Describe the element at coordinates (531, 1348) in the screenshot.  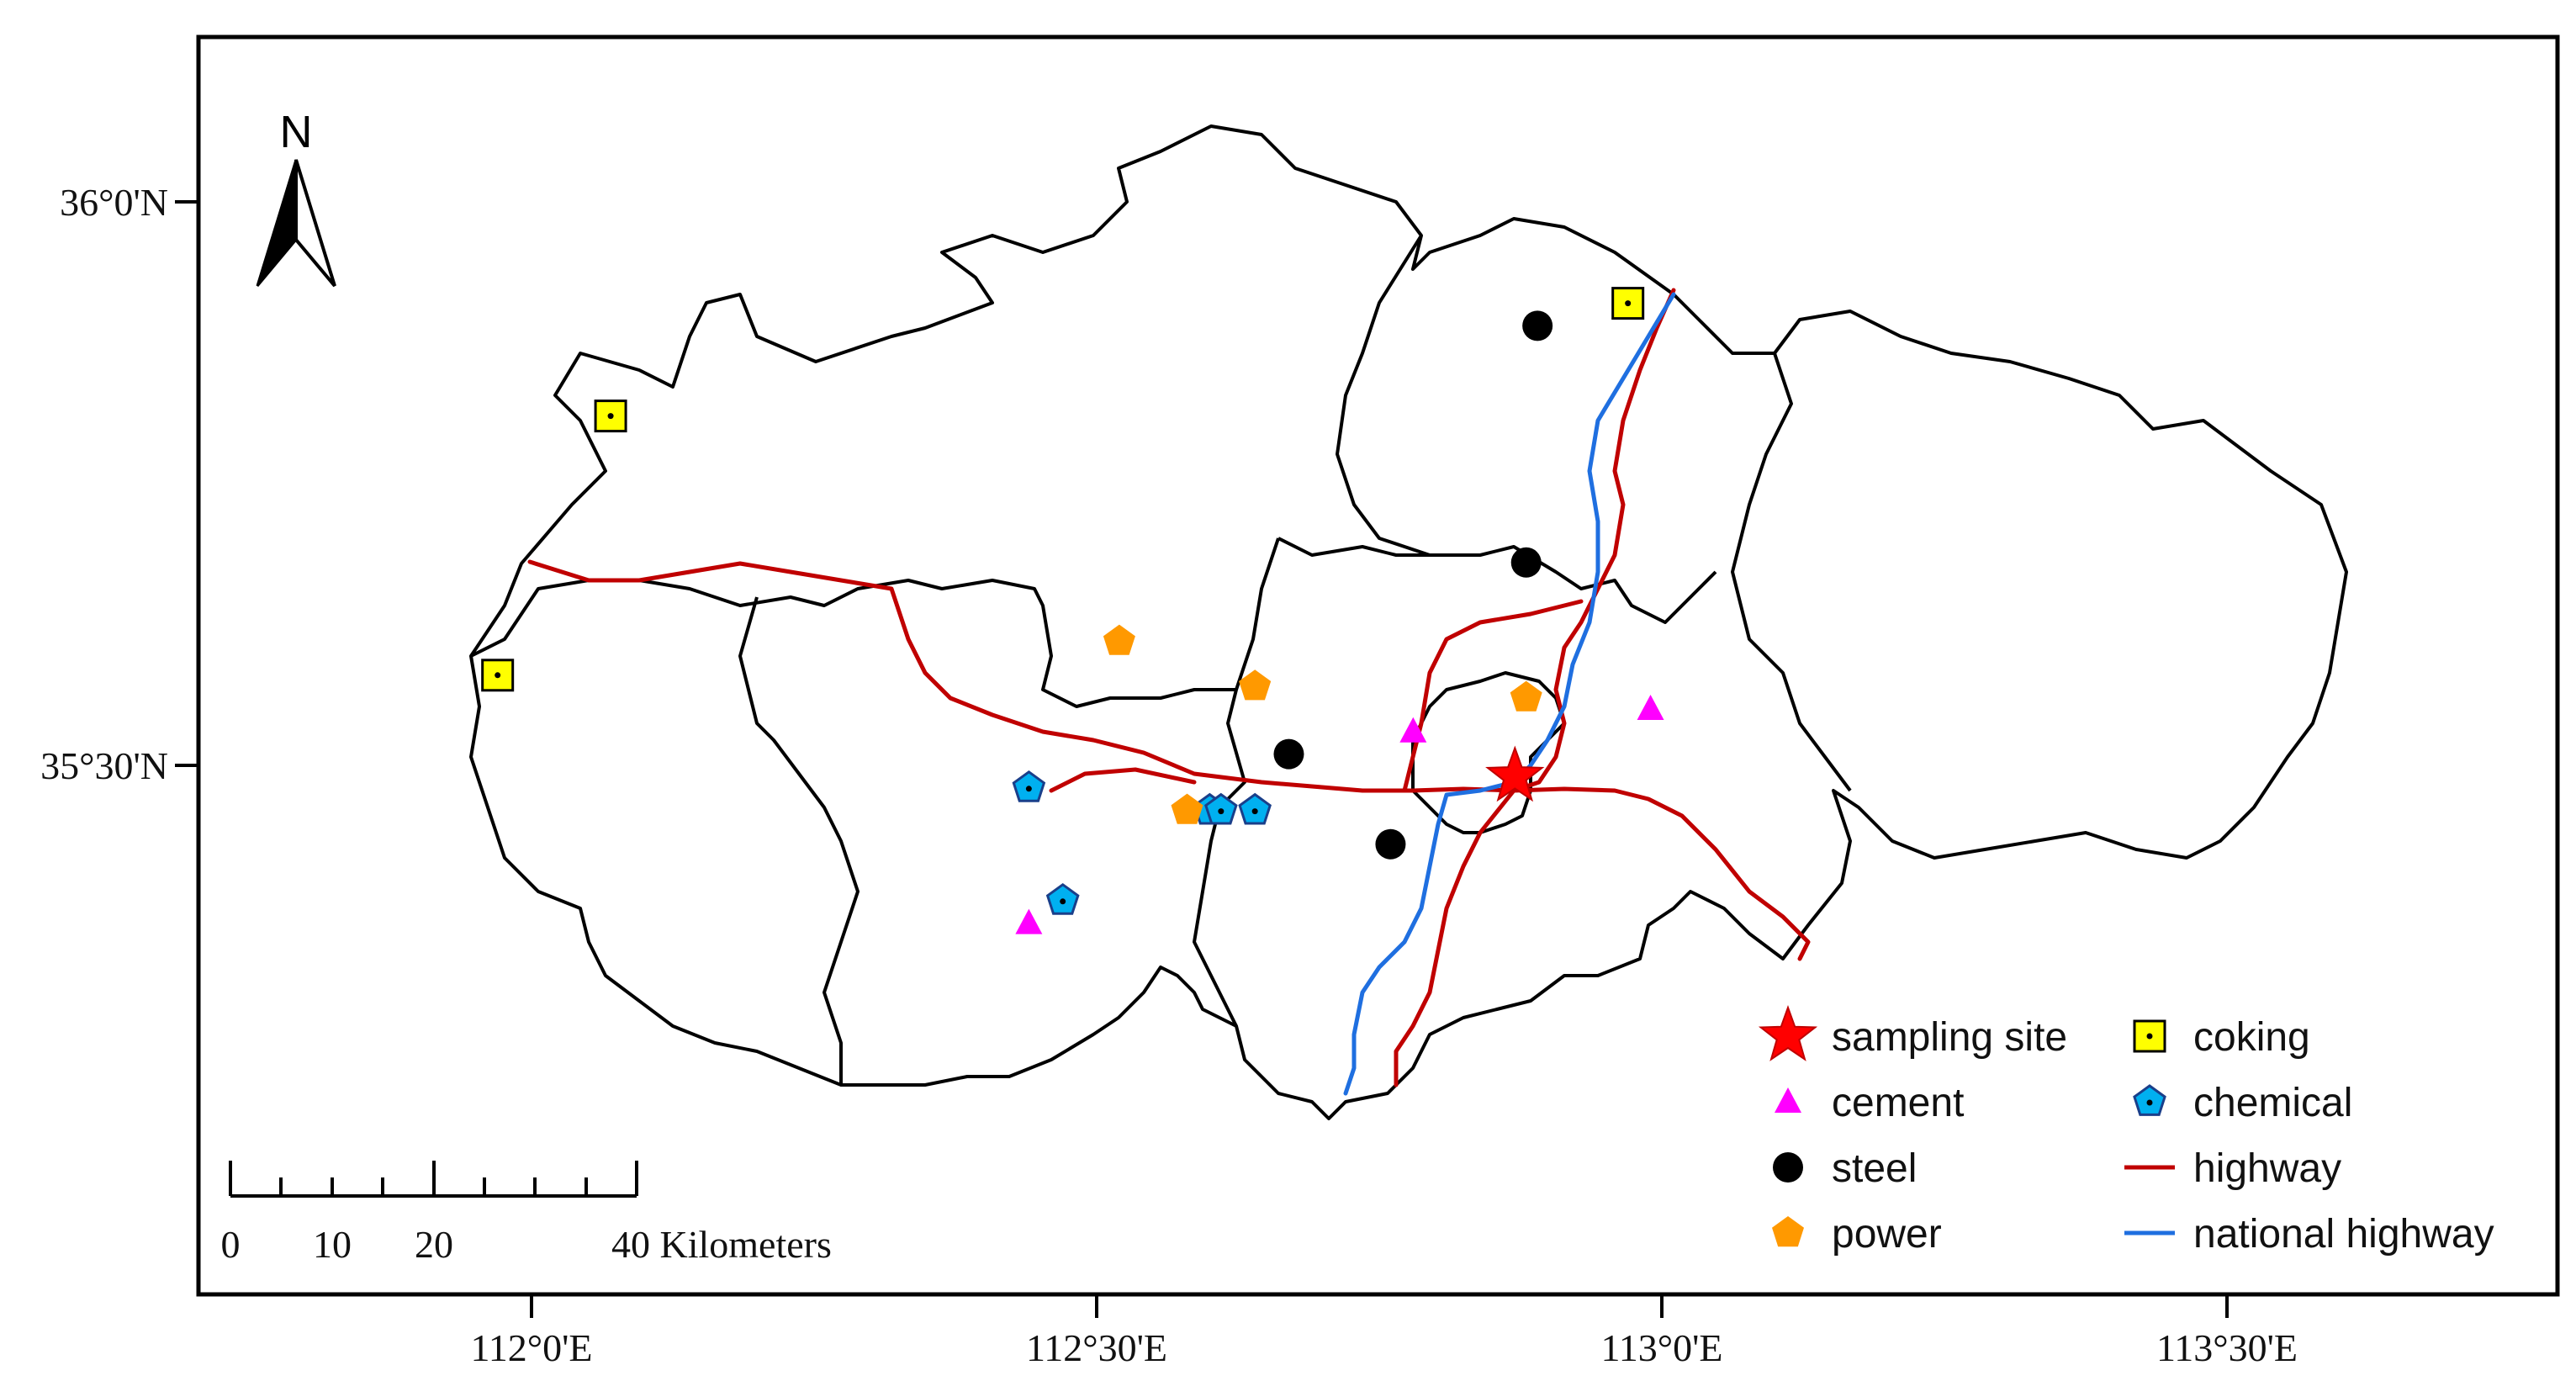
I see `x-tick-label: 112°0'E` at that location.